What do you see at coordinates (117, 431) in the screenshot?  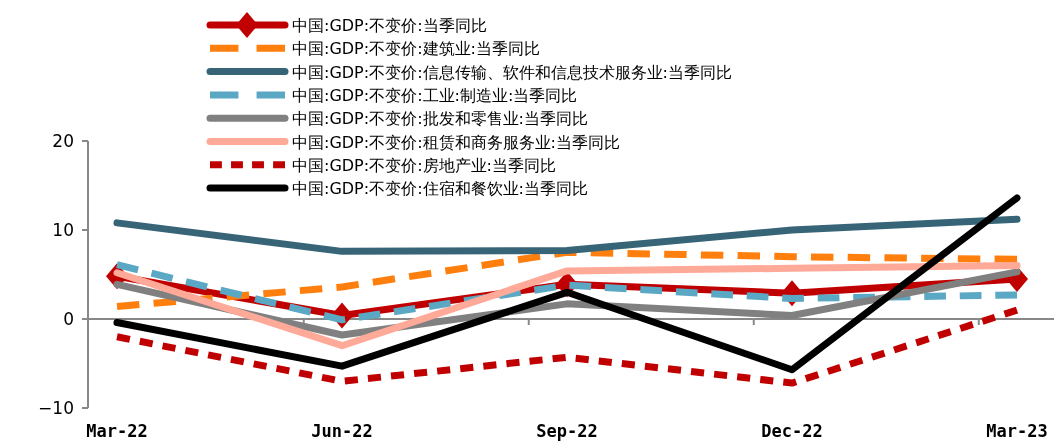 I see `x-tick-label: Mar-22` at bounding box center [117, 431].